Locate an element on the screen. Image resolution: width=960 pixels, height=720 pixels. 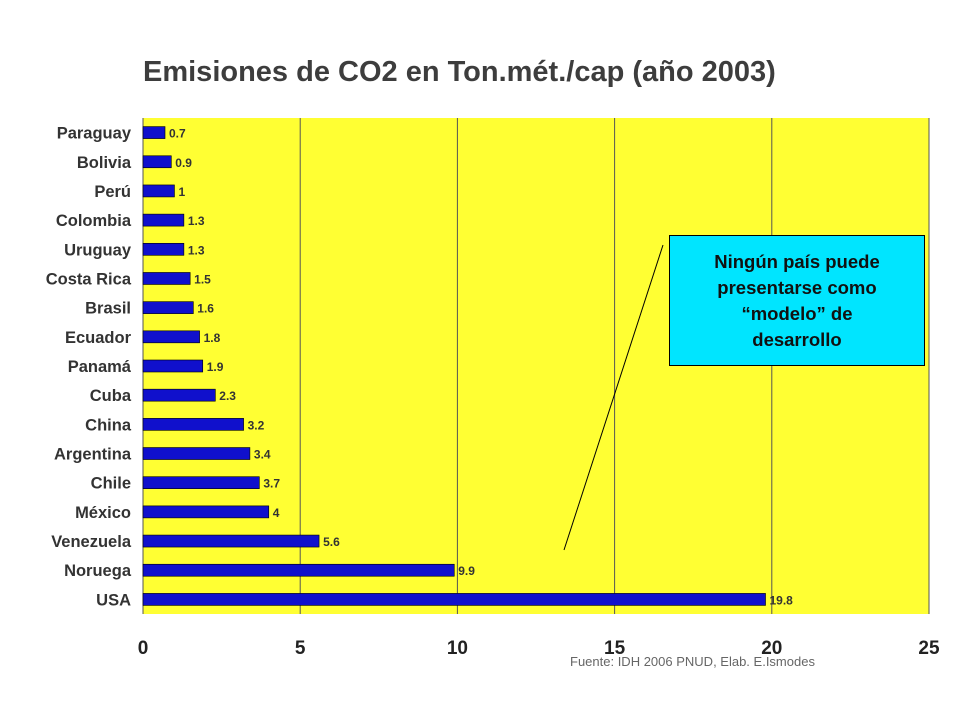
value-label: 4 is located at coordinates (276, 513).